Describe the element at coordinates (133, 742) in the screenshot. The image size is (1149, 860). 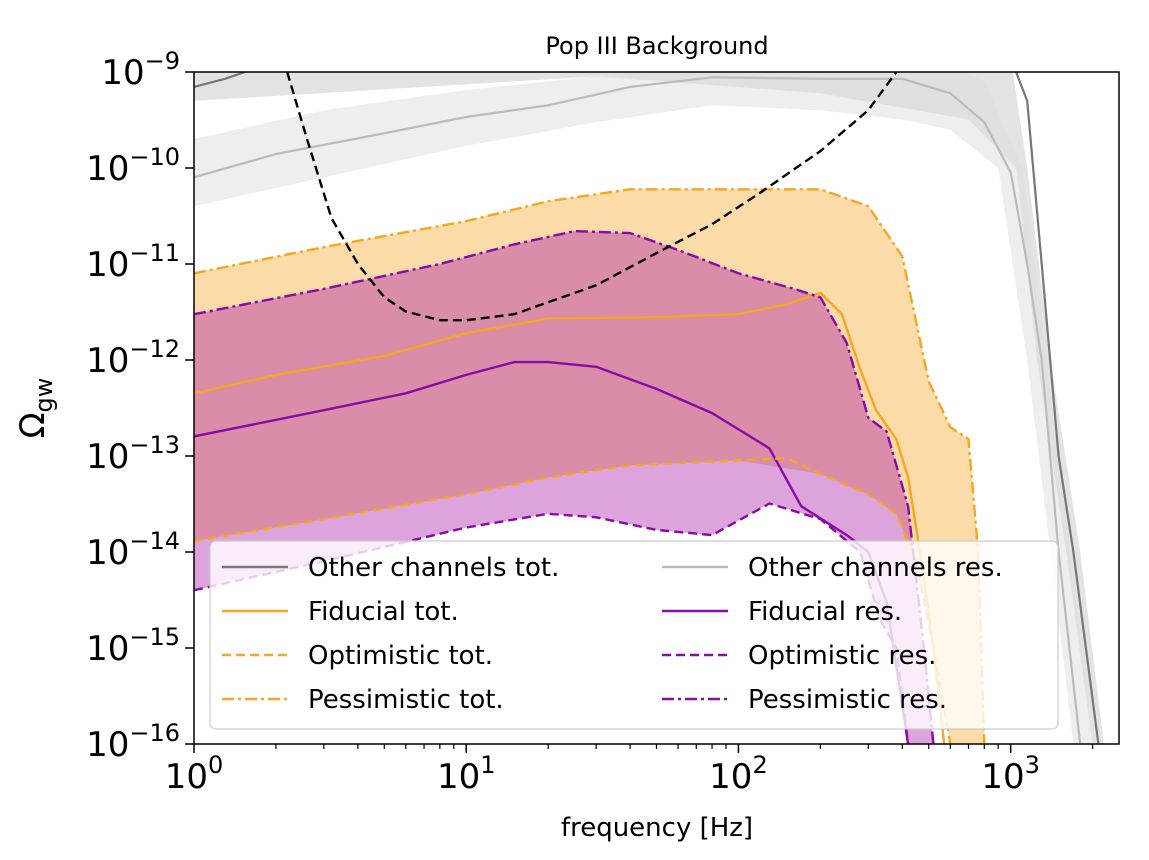
I see `y-tick-label: 10−16` at that location.